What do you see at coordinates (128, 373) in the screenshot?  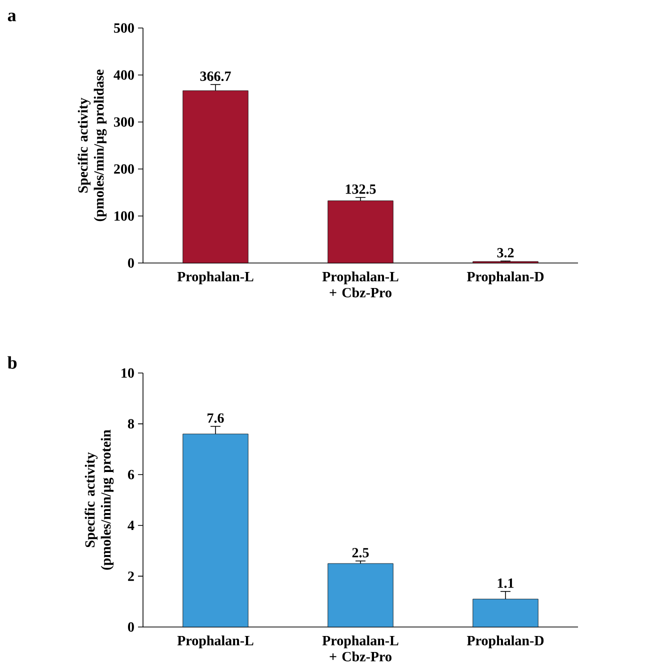 I see `y-tick-label: 10` at bounding box center [128, 373].